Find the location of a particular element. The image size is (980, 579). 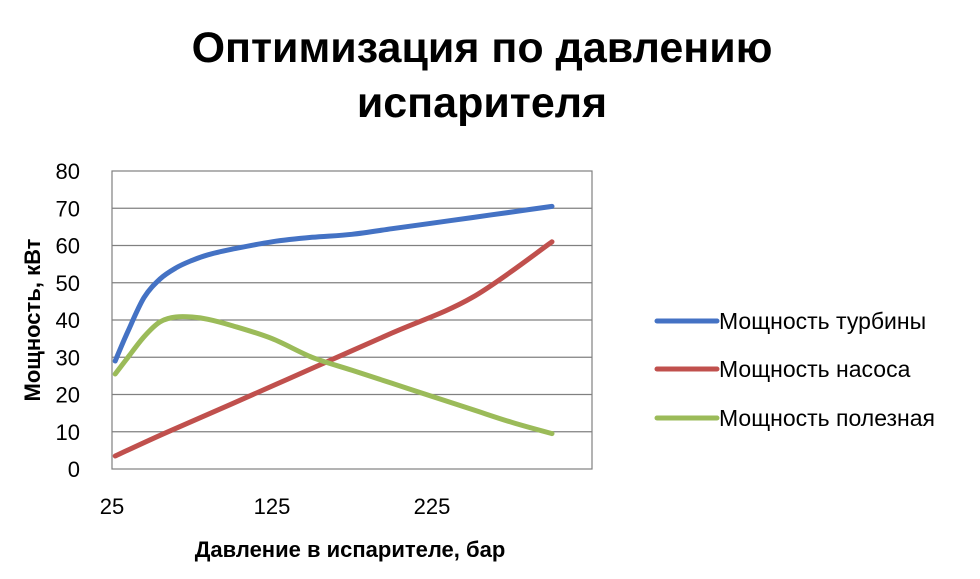

x-tick-label: 125 is located at coordinates (272, 506).